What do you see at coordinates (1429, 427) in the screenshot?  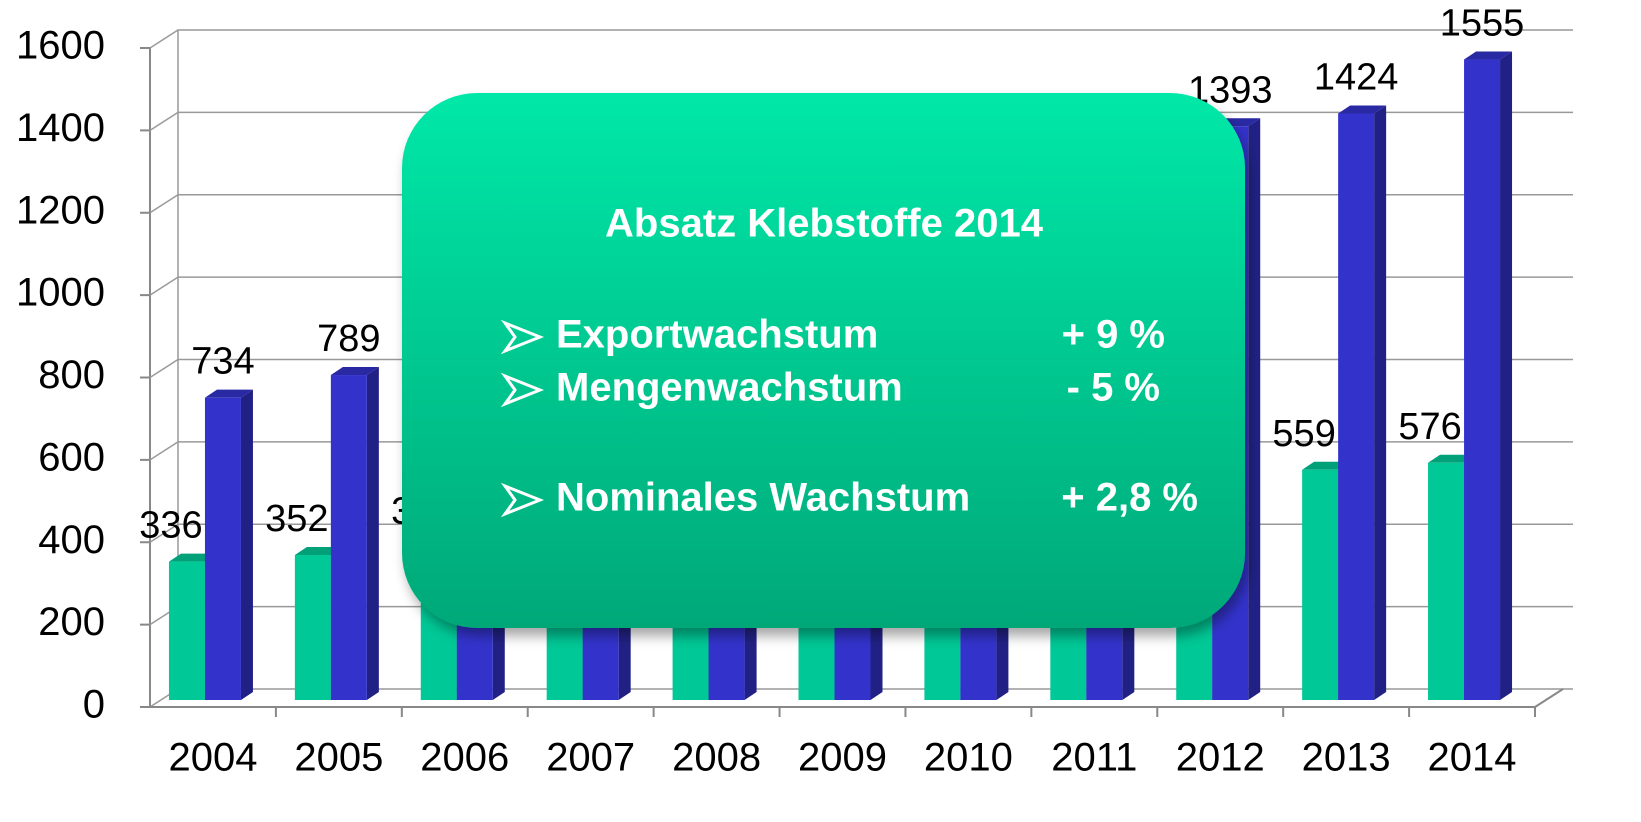 I see `data-label: 576` at bounding box center [1429, 427].